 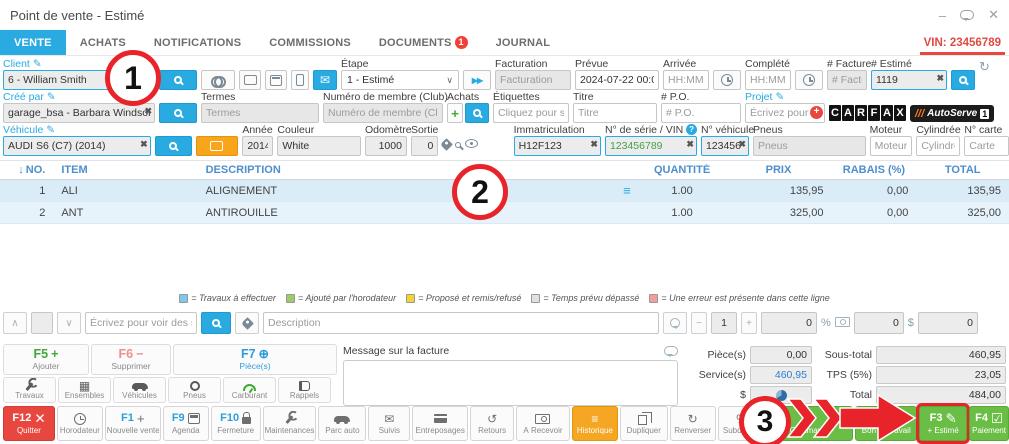 I want to click on termes-input, so click(x=260, y=113).